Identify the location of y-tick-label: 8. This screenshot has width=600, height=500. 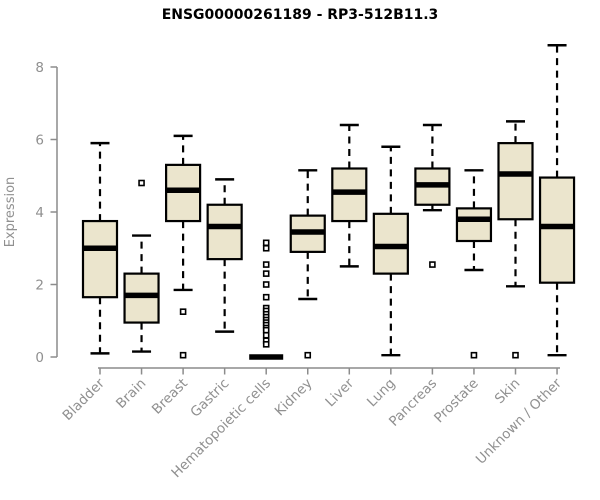
(39, 68).